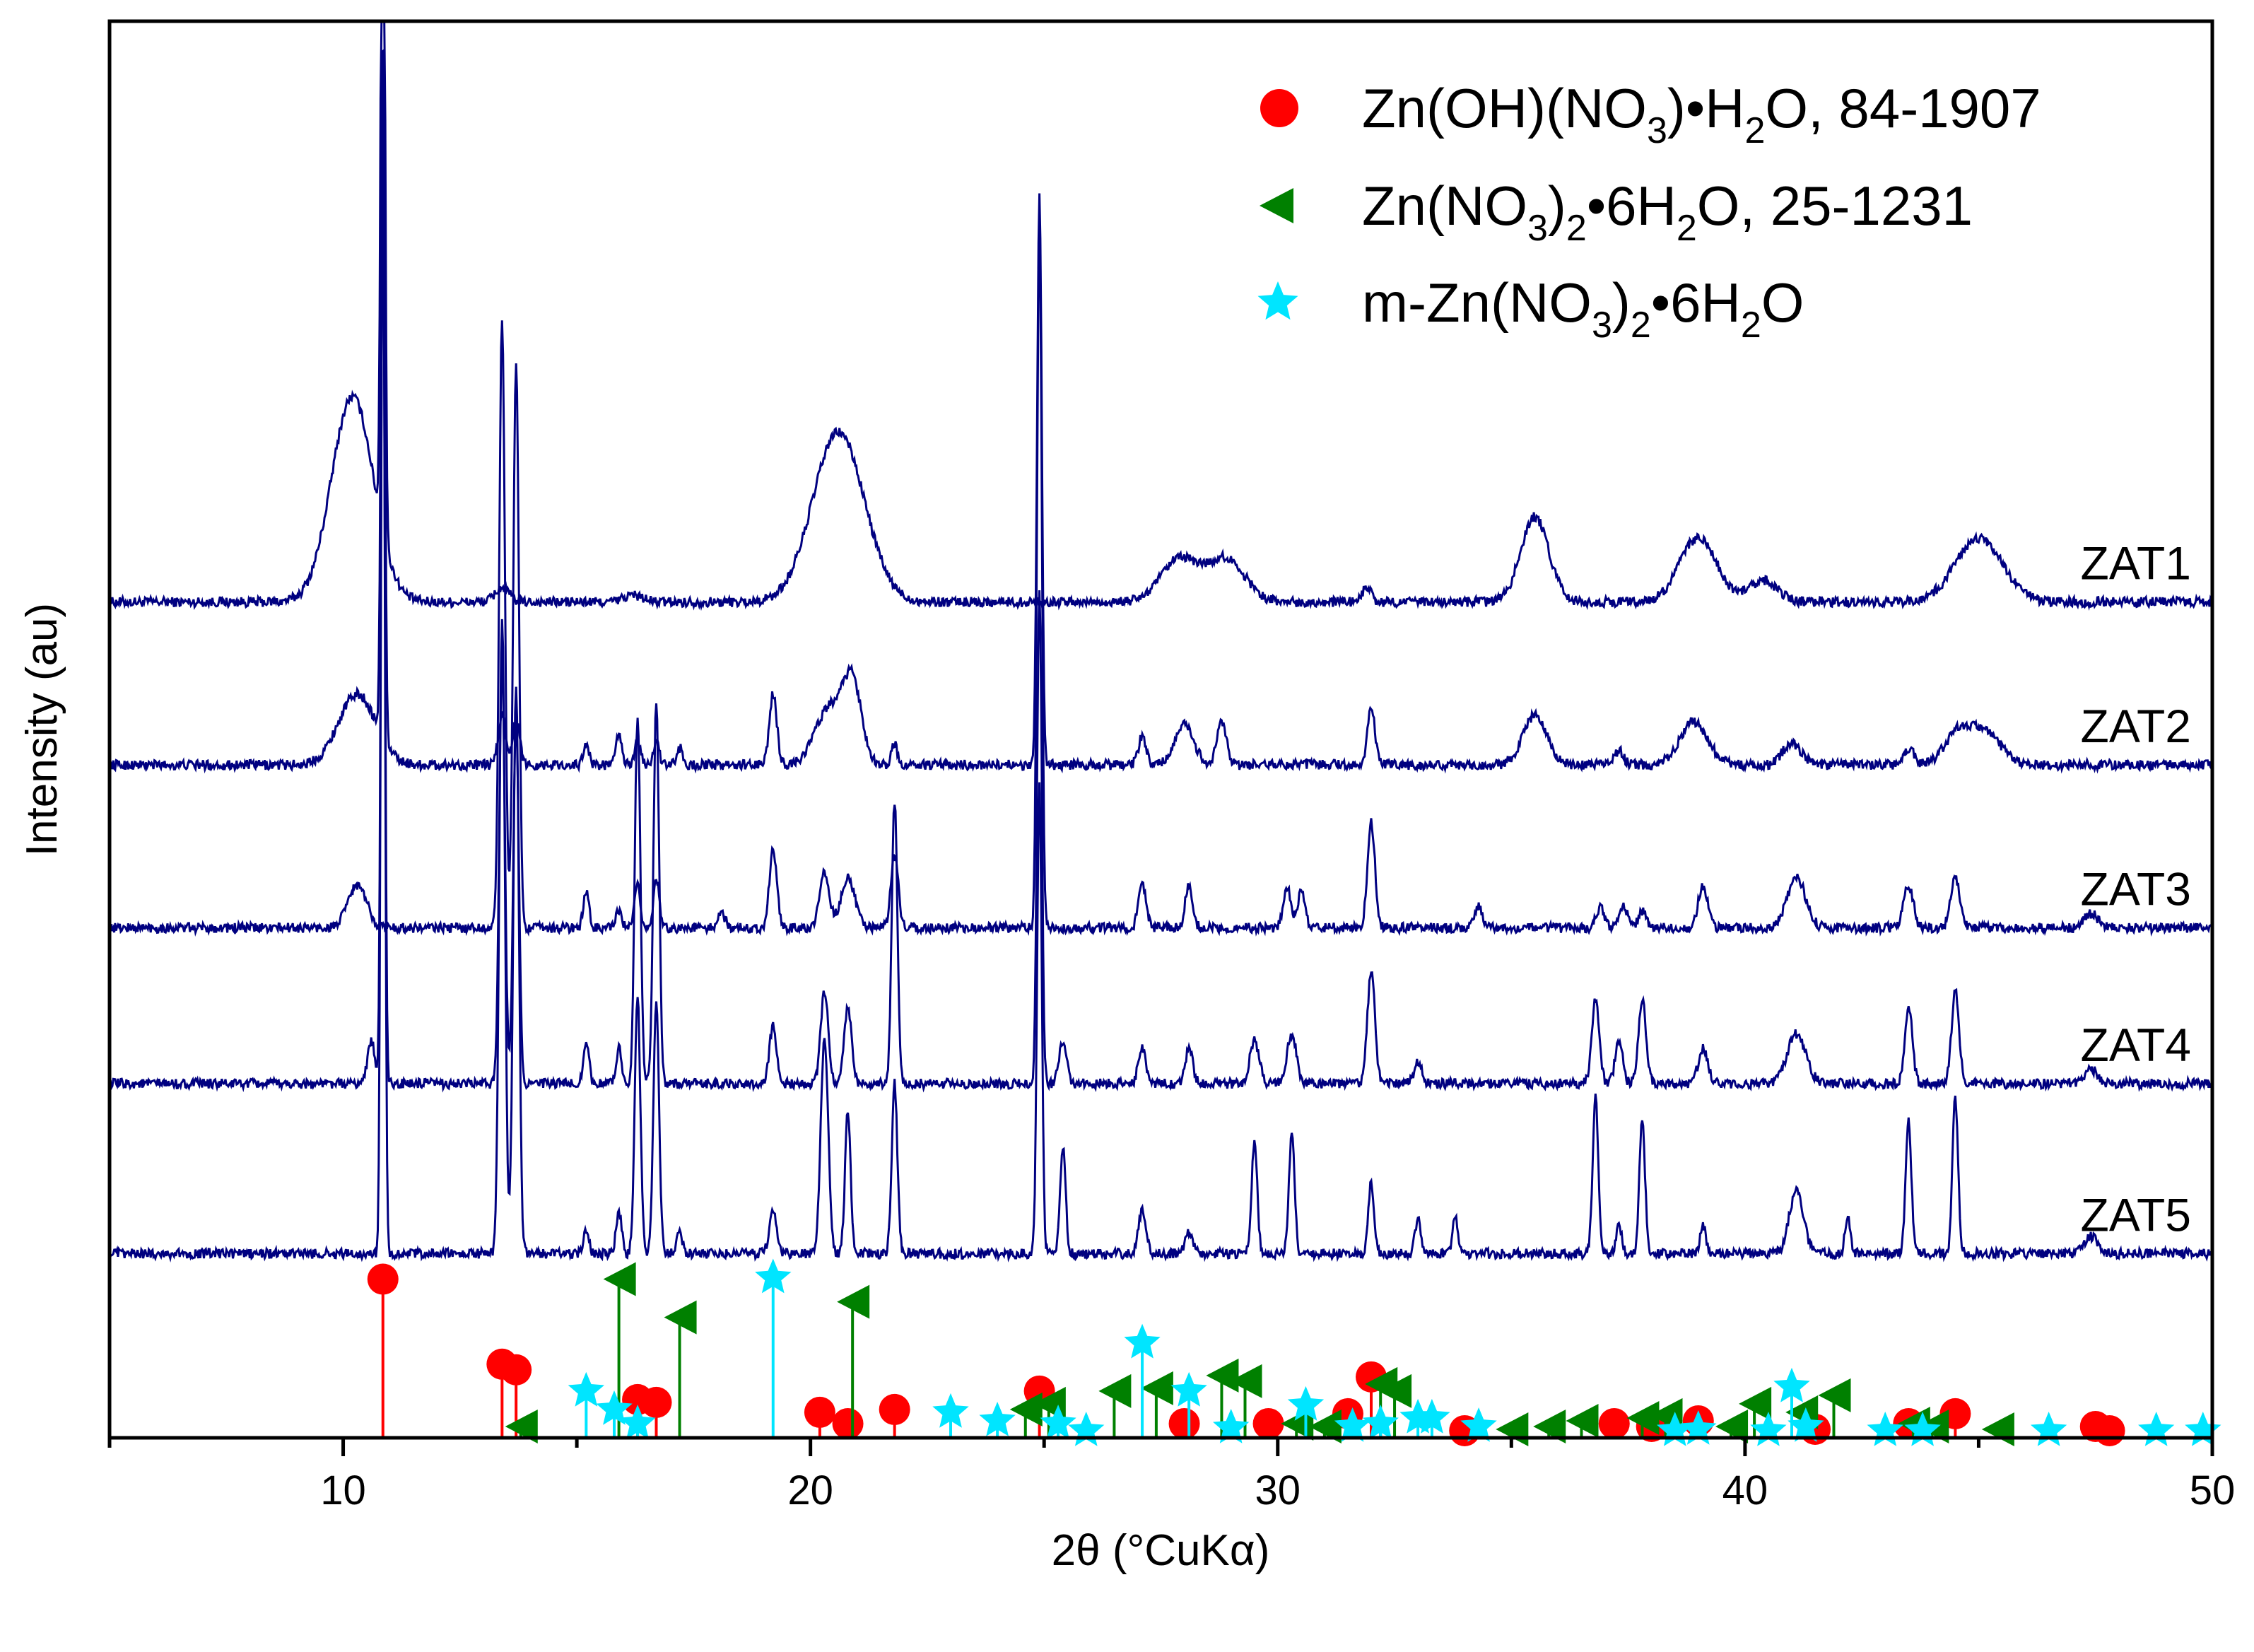  Describe the element at coordinates (1294, 1352) in the screenshot. I see `reference-markers` at that location.